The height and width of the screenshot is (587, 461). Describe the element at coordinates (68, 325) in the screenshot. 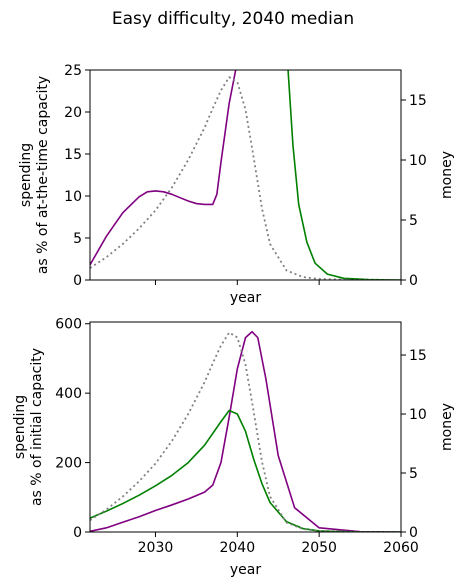

I see `y-tick-label-left: 600` at that location.